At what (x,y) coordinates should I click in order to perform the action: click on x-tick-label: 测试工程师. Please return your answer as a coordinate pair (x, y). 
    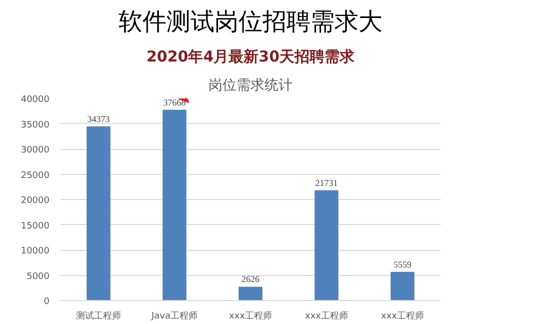
    Looking at the image, I should click on (98, 316).